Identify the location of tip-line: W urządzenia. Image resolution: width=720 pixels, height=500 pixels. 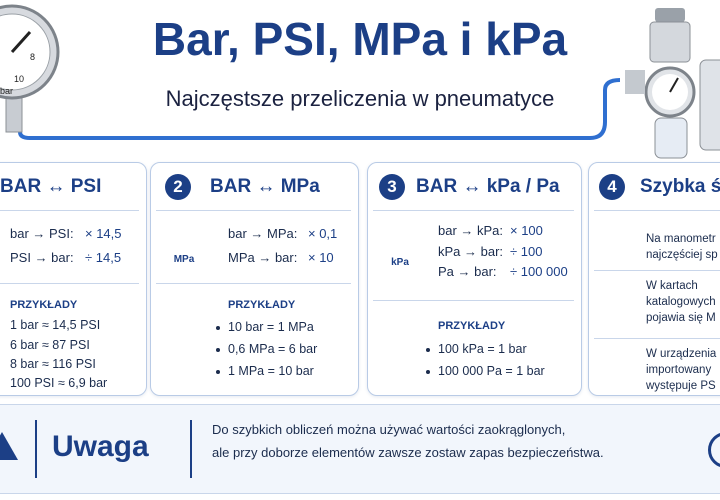
(681, 354).